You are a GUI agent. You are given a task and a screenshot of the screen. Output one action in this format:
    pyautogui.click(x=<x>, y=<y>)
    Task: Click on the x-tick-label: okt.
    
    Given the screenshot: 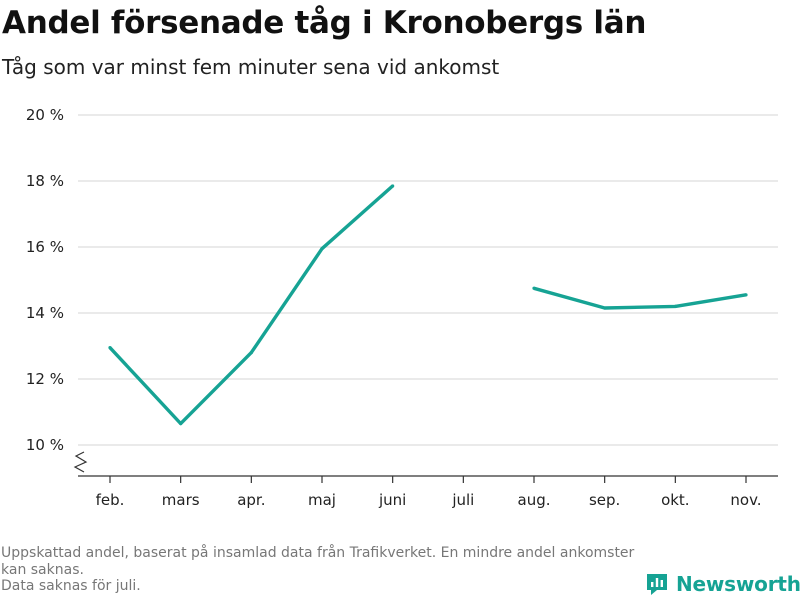 What is the action you would take?
    pyautogui.click(x=675, y=500)
    